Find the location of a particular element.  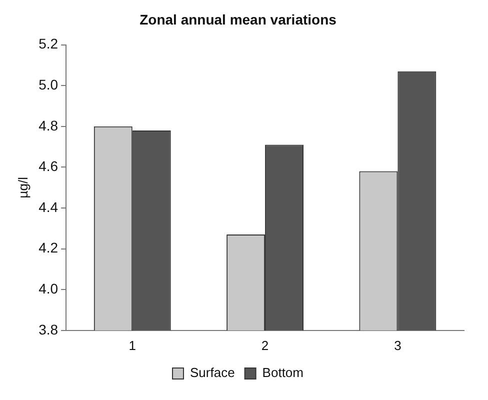

y-tick-label: 5.2 is located at coordinates (48, 44).